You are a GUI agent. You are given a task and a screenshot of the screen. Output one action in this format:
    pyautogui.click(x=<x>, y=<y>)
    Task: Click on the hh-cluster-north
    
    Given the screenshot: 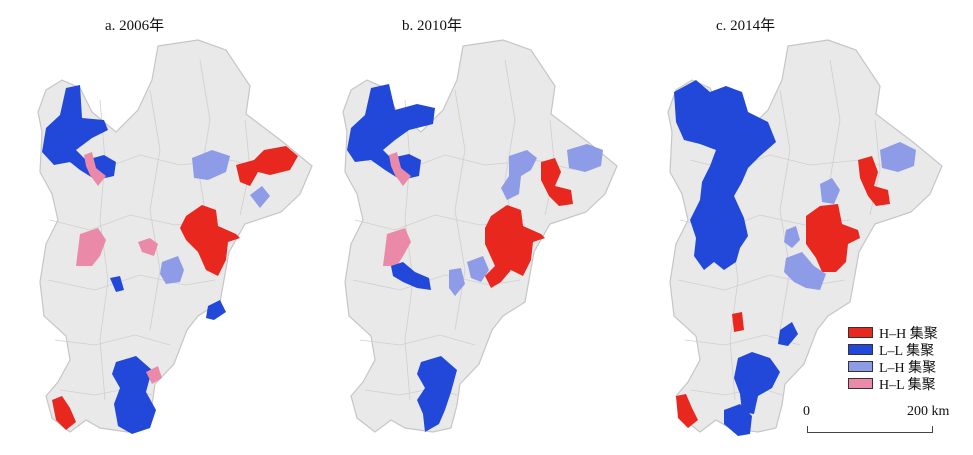 What is the action you would take?
    pyautogui.click(x=557, y=182)
    